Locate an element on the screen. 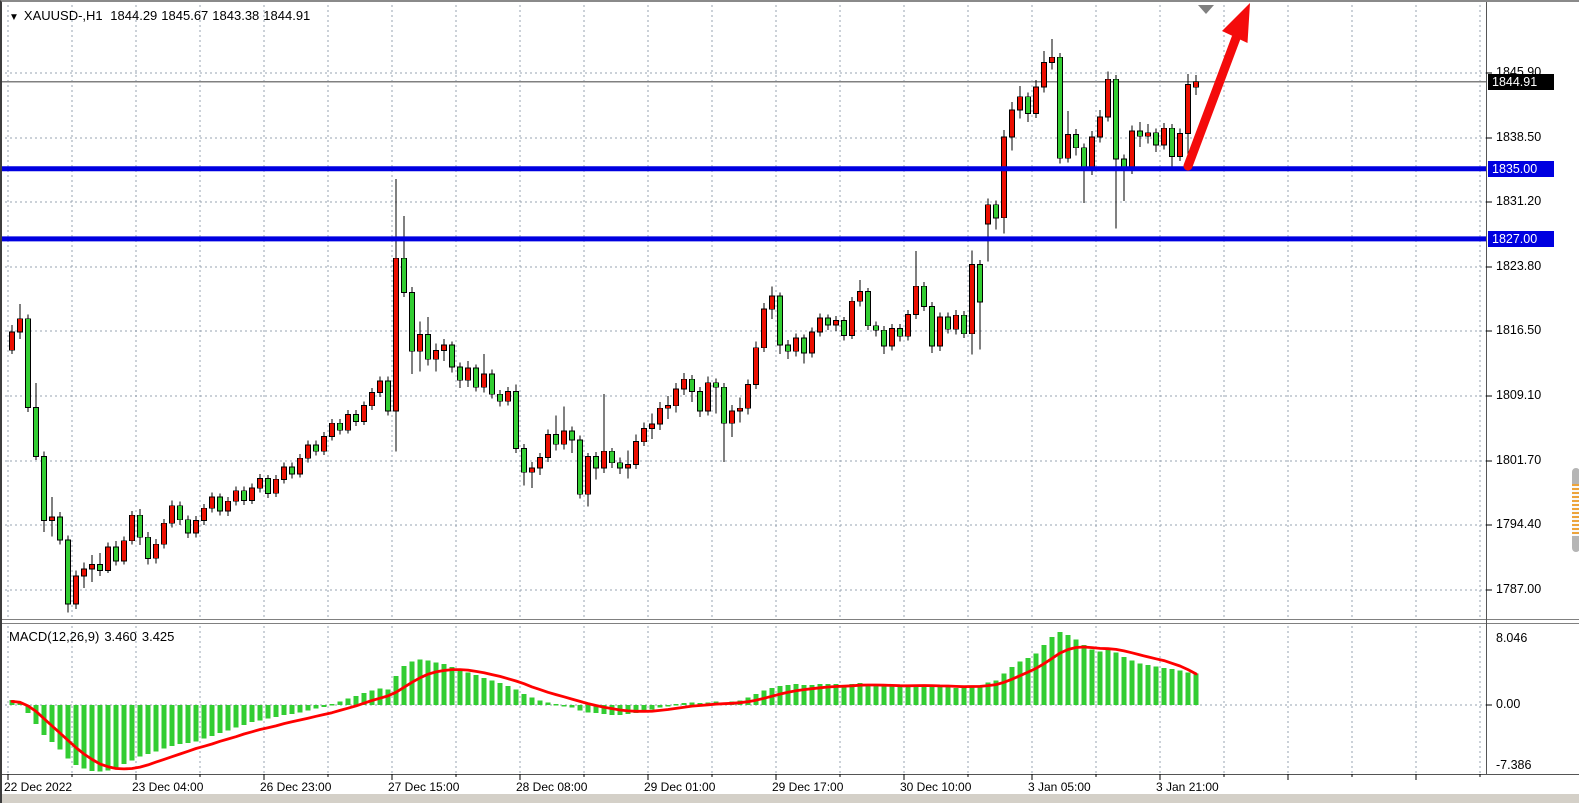 This screenshot has width=1579, height=803. price-tick-label: 1794.40 is located at coordinates (1519, 523).